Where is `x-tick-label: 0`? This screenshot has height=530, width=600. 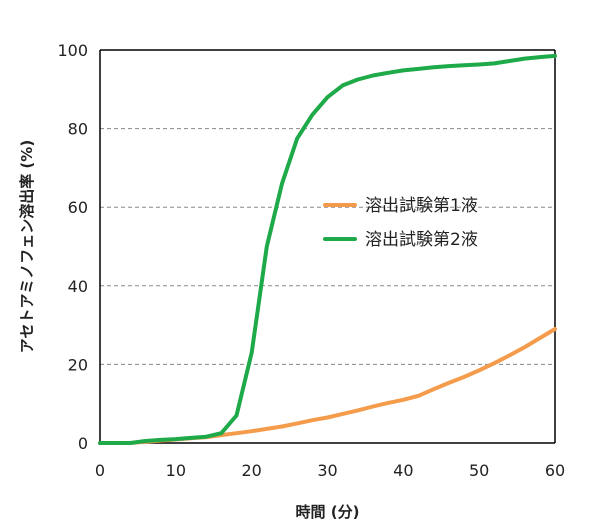 x-tick-label: 0 is located at coordinates (100, 470).